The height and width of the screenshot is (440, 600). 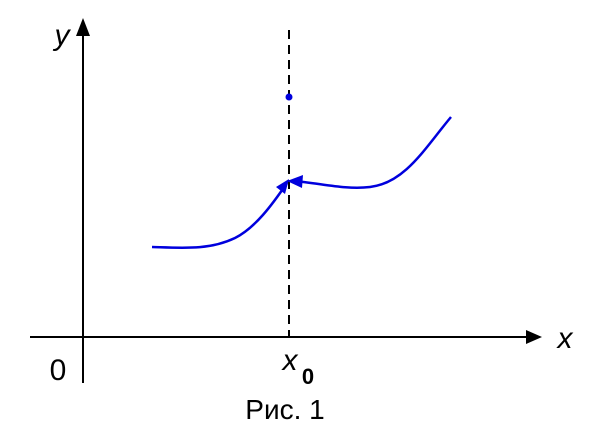 What do you see at coordinates (372, 152) in the screenshot?
I see `right-branch` at bounding box center [372, 152].